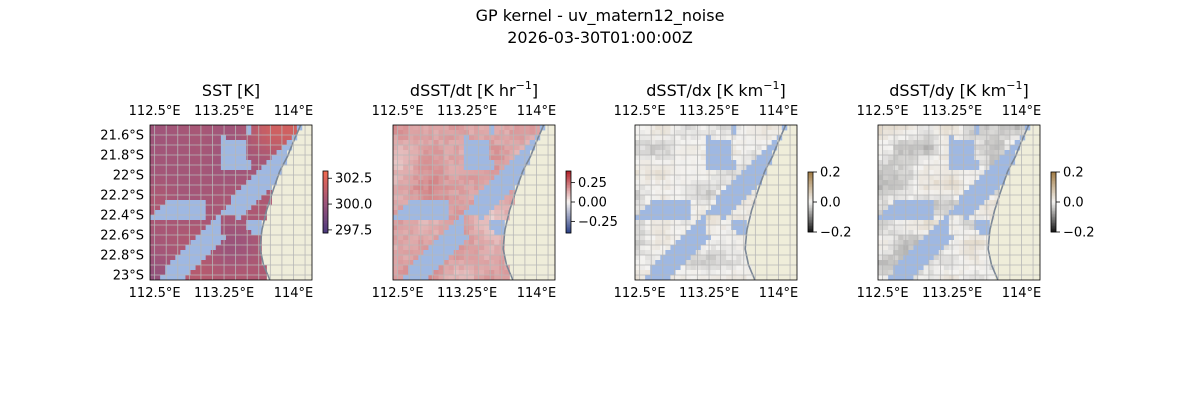  I want to click on coastline, so click(280, 202).